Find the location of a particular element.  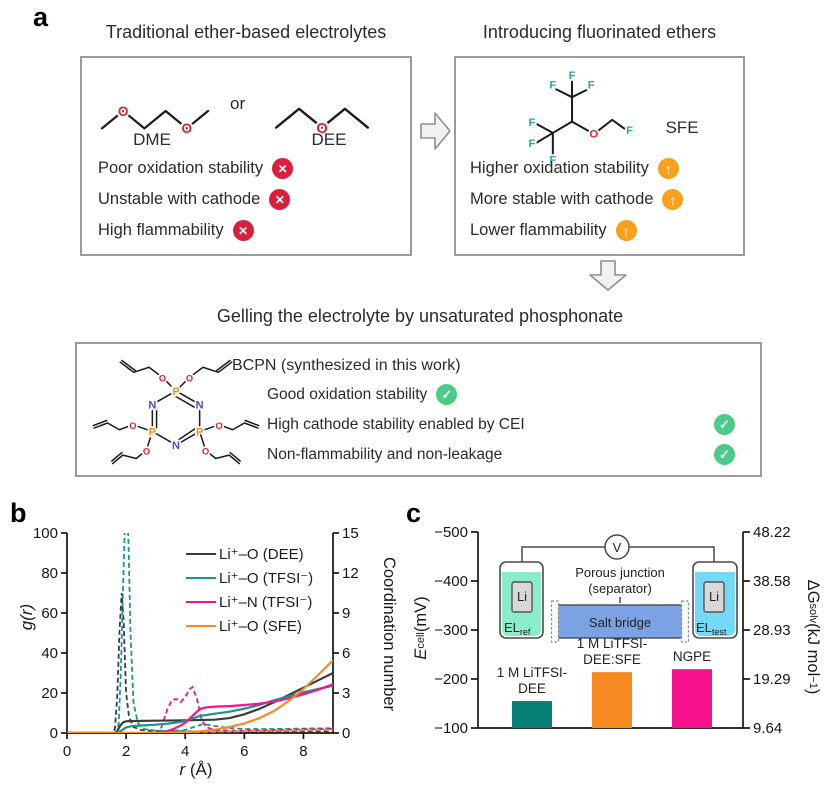

dee-label: DEE is located at coordinates (329, 139).